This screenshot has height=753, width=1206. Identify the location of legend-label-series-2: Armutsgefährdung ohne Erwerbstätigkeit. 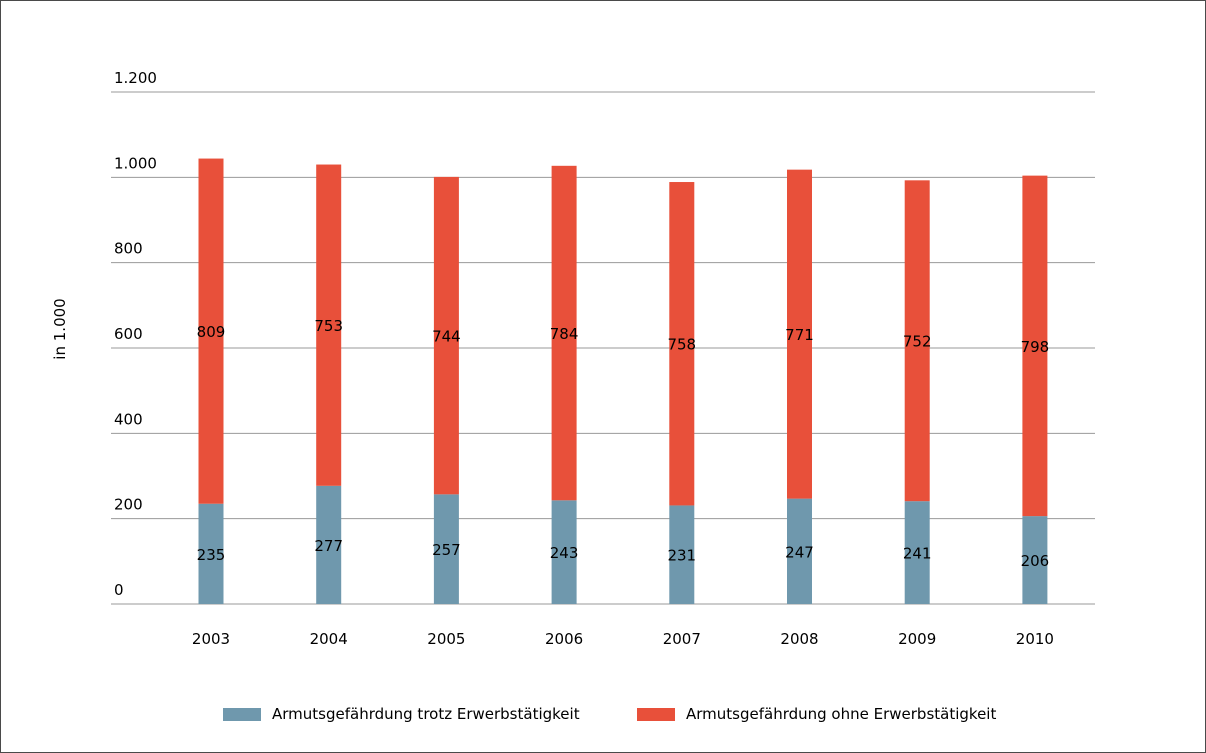
(841, 714).